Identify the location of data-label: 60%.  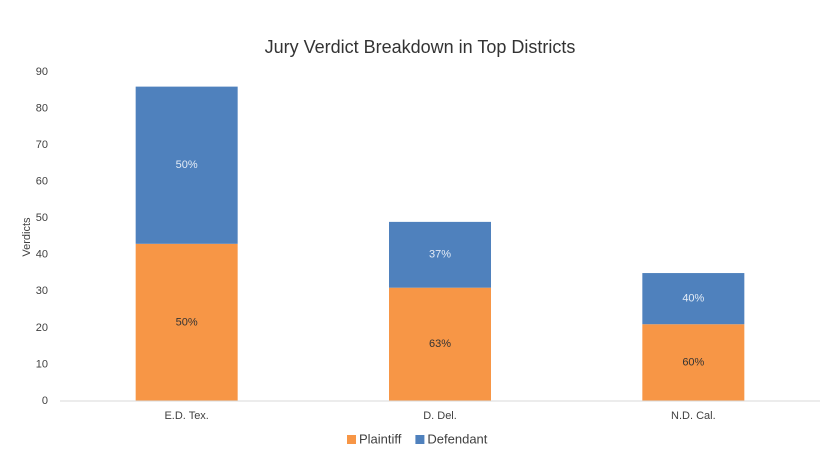
(693, 363).